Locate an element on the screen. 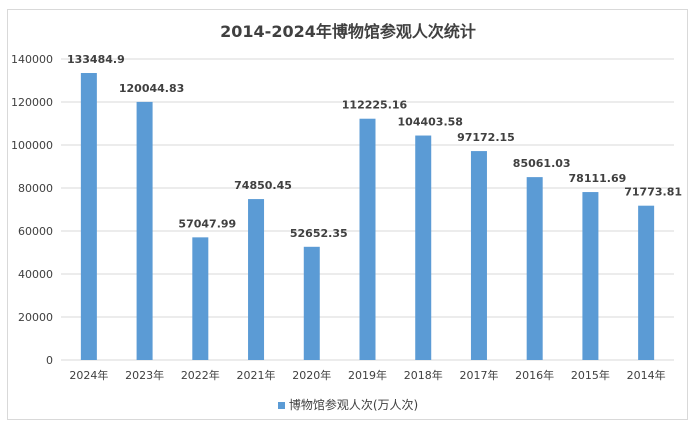 The height and width of the screenshot is (431, 696). legend: 博物馆参观人次(万人次) is located at coordinates (348, 404).